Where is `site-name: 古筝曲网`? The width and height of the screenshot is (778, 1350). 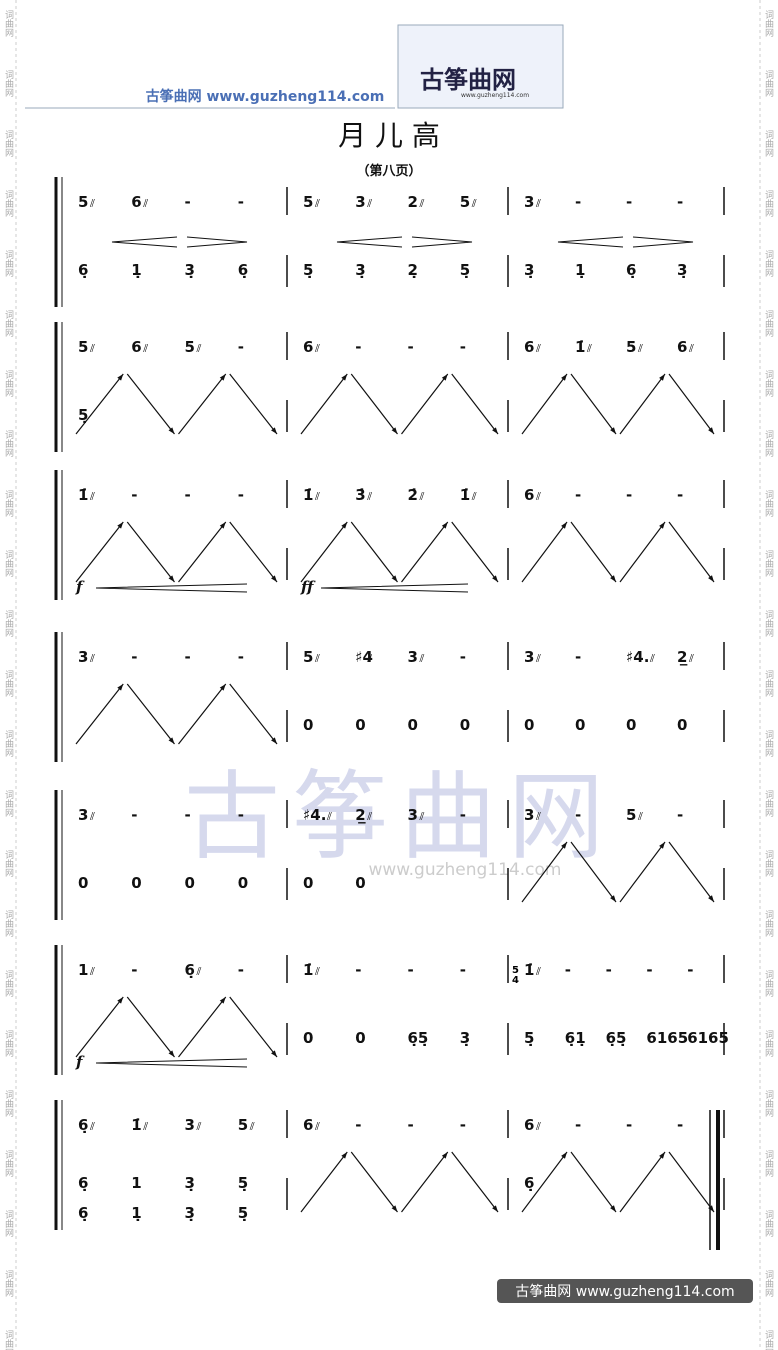 site-name: 古筝曲网 is located at coordinates (174, 96).